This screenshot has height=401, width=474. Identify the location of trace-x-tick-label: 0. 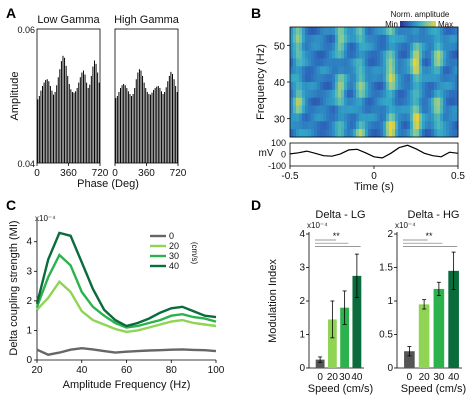
(374, 176).